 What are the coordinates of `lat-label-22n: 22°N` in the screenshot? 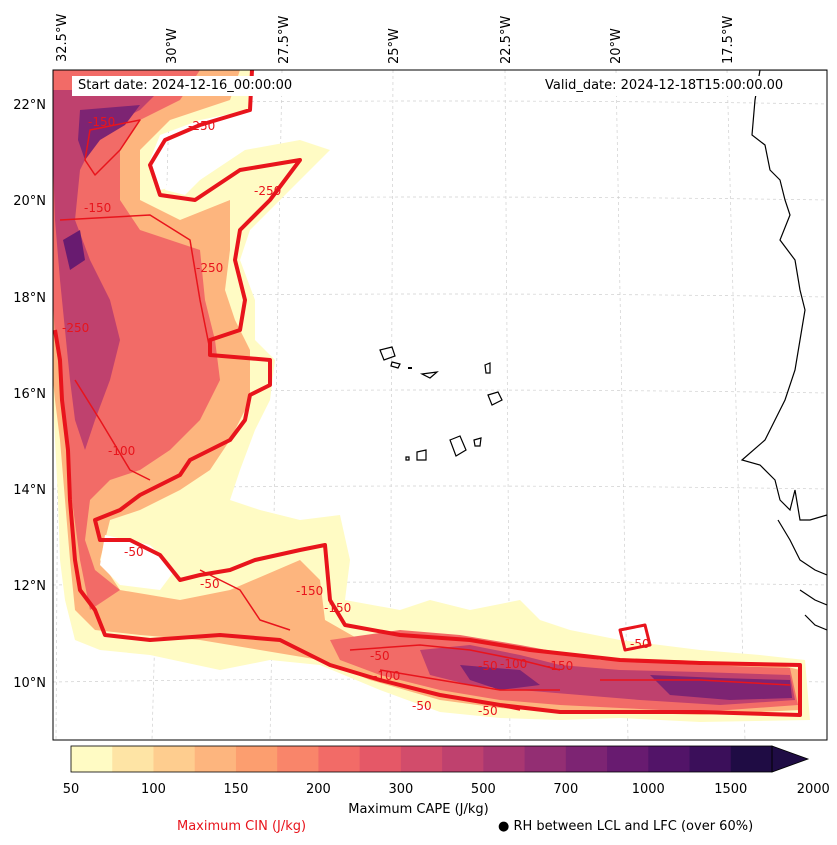 It's located at (29, 105).